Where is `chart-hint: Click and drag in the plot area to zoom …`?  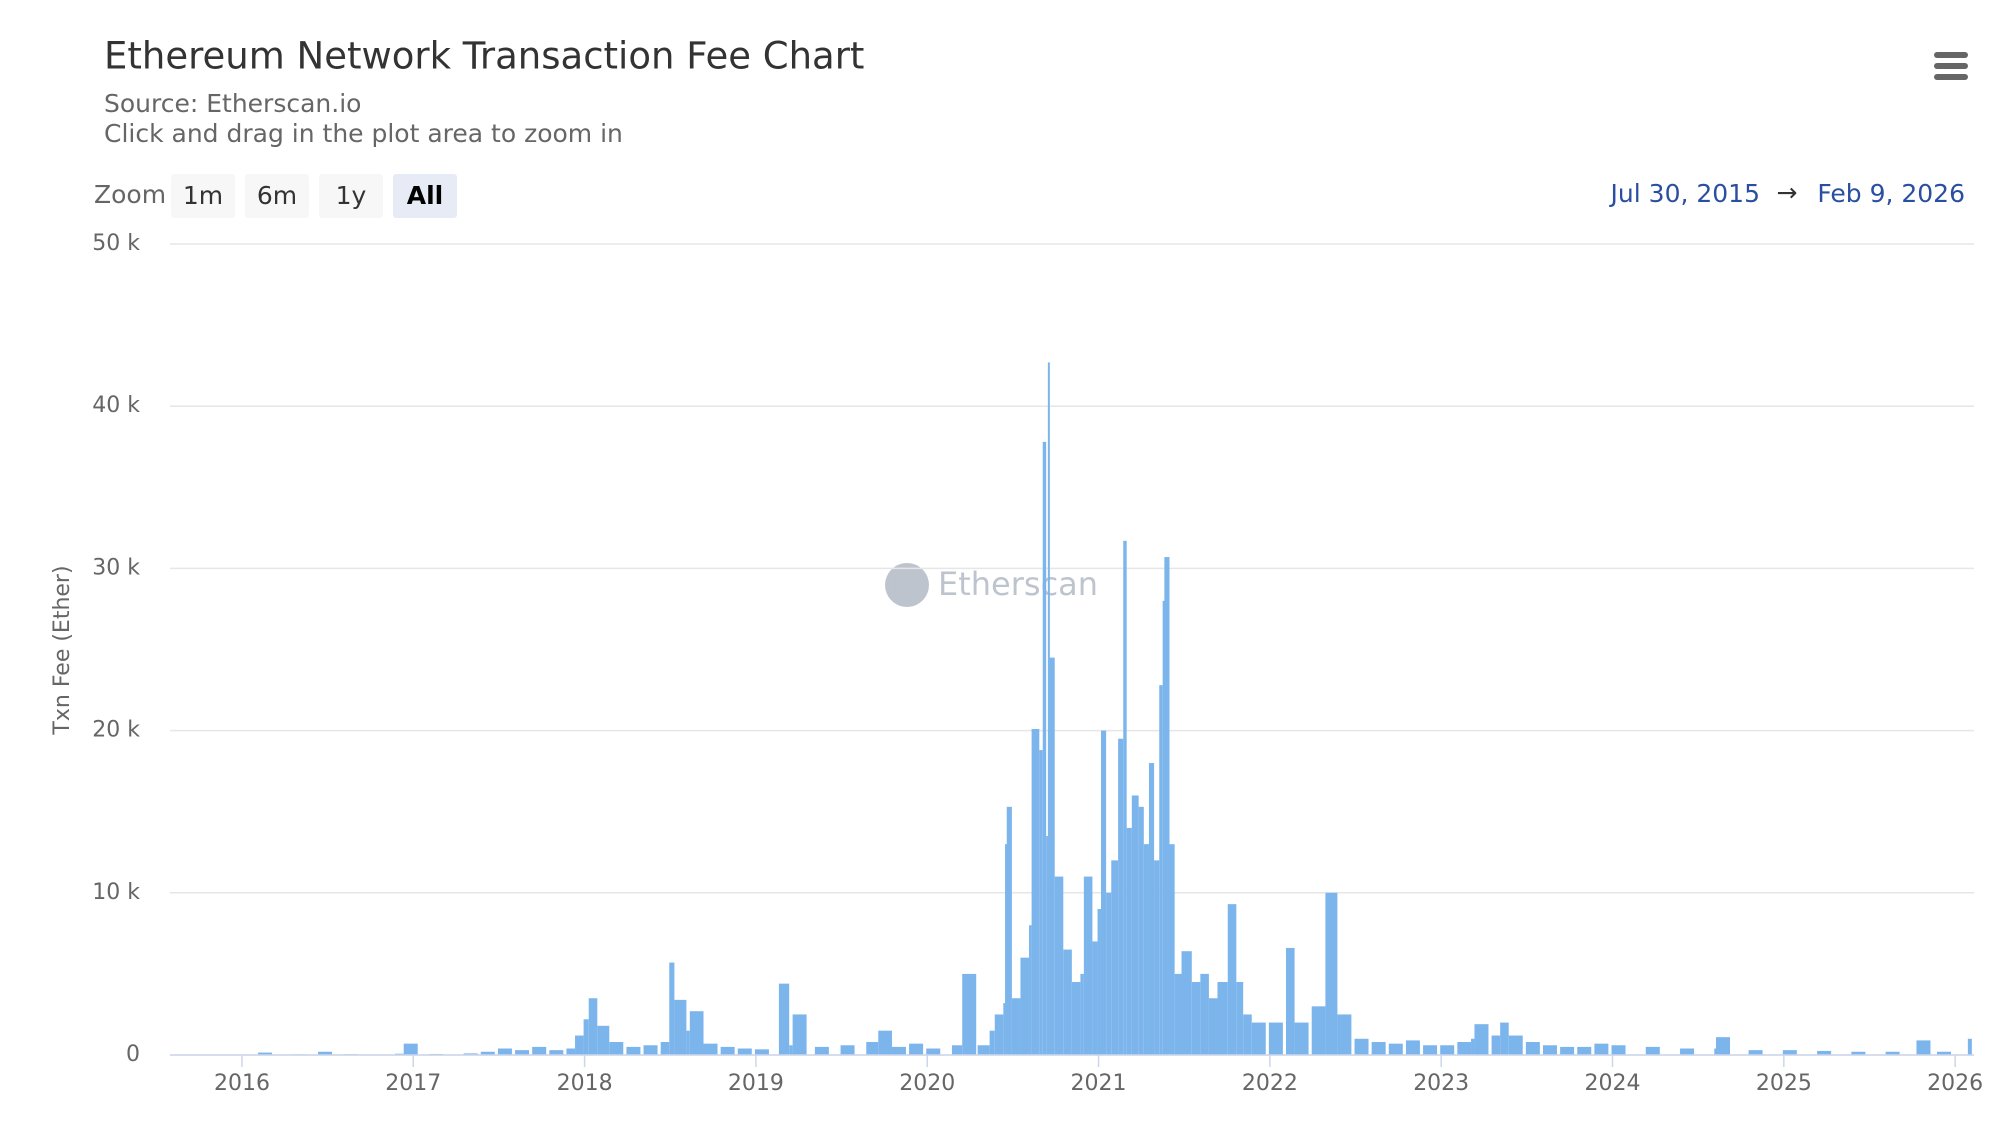
chart-hint: Click and drag in the plot area to zoom … is located at coordinates (363, 133).